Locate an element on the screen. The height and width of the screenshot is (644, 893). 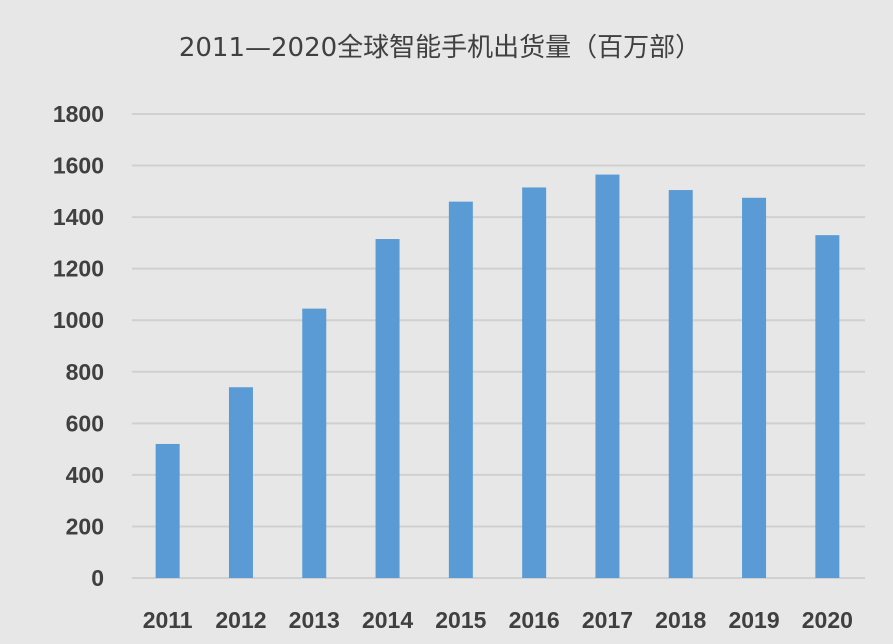
x-tick-label: 2017 is located at coordinates (607, 620).